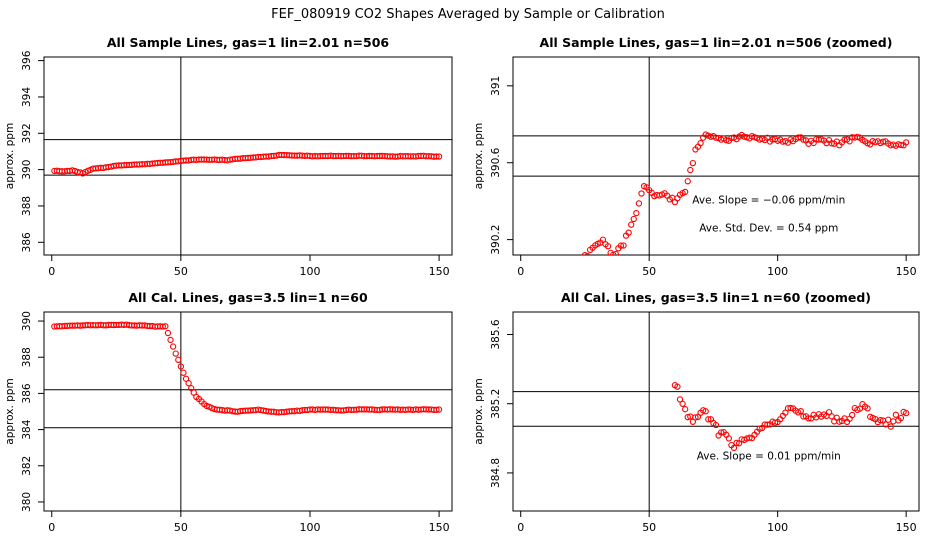 This screenshot has width=936, height=540. Describe the element at coordinates (439, 271) in the screenshot. I see `x-tick-label: 150` at that location.